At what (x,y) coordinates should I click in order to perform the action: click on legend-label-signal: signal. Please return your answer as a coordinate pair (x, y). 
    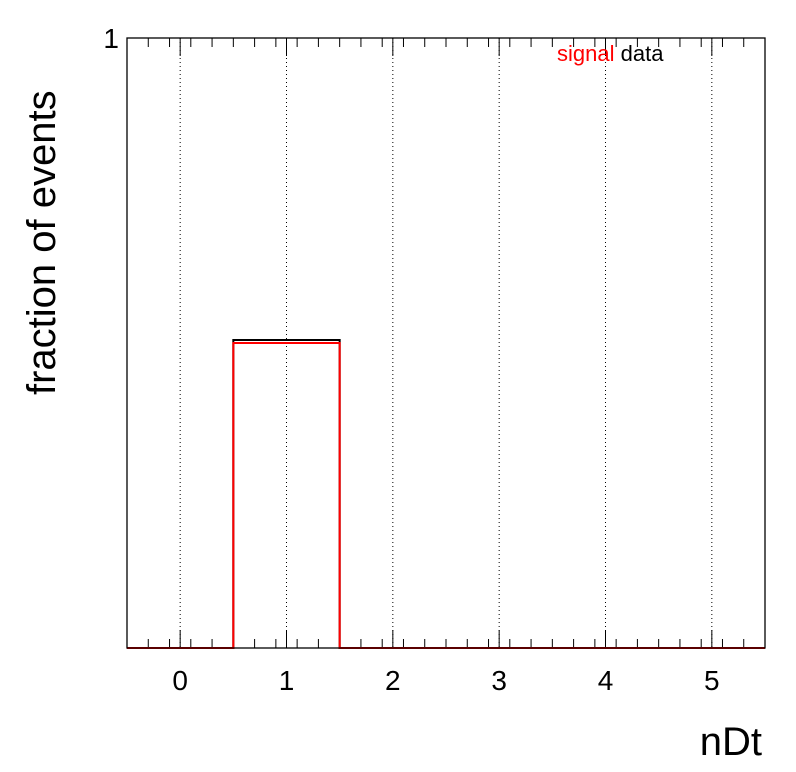
    Looking at the image, I should click on (585, 53).